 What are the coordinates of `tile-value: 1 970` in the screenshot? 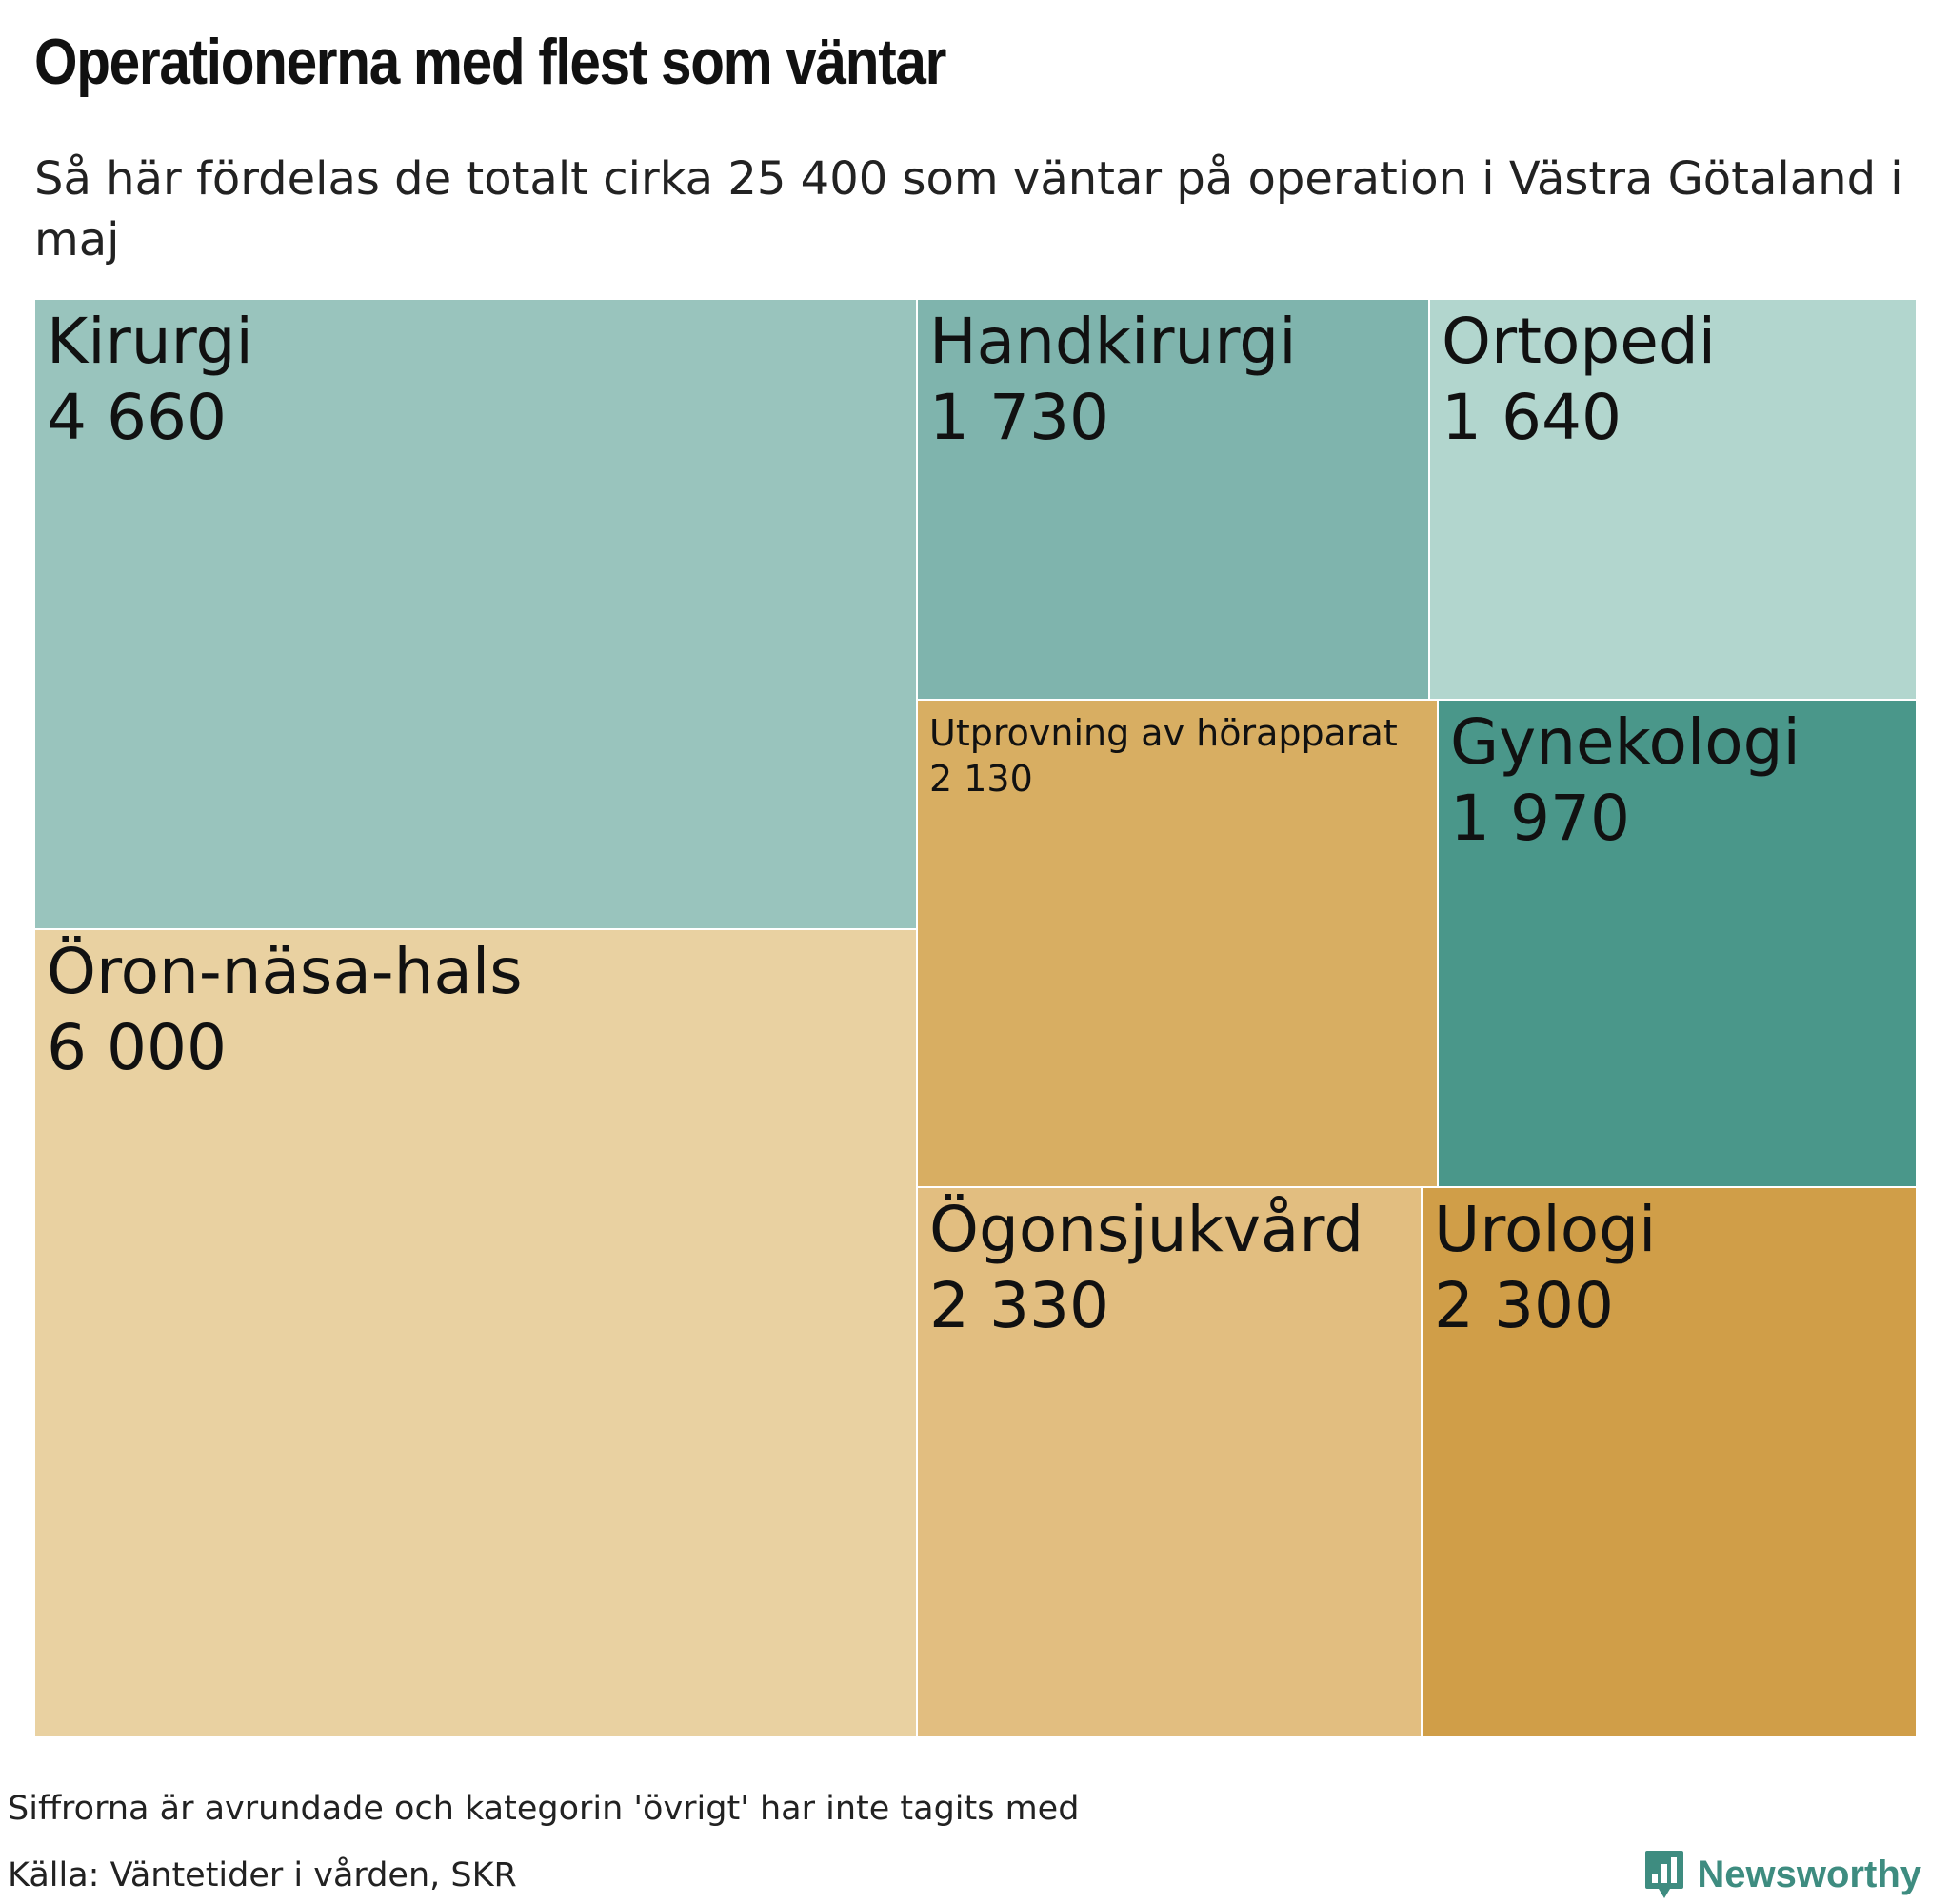 It's located at (1540, 818).